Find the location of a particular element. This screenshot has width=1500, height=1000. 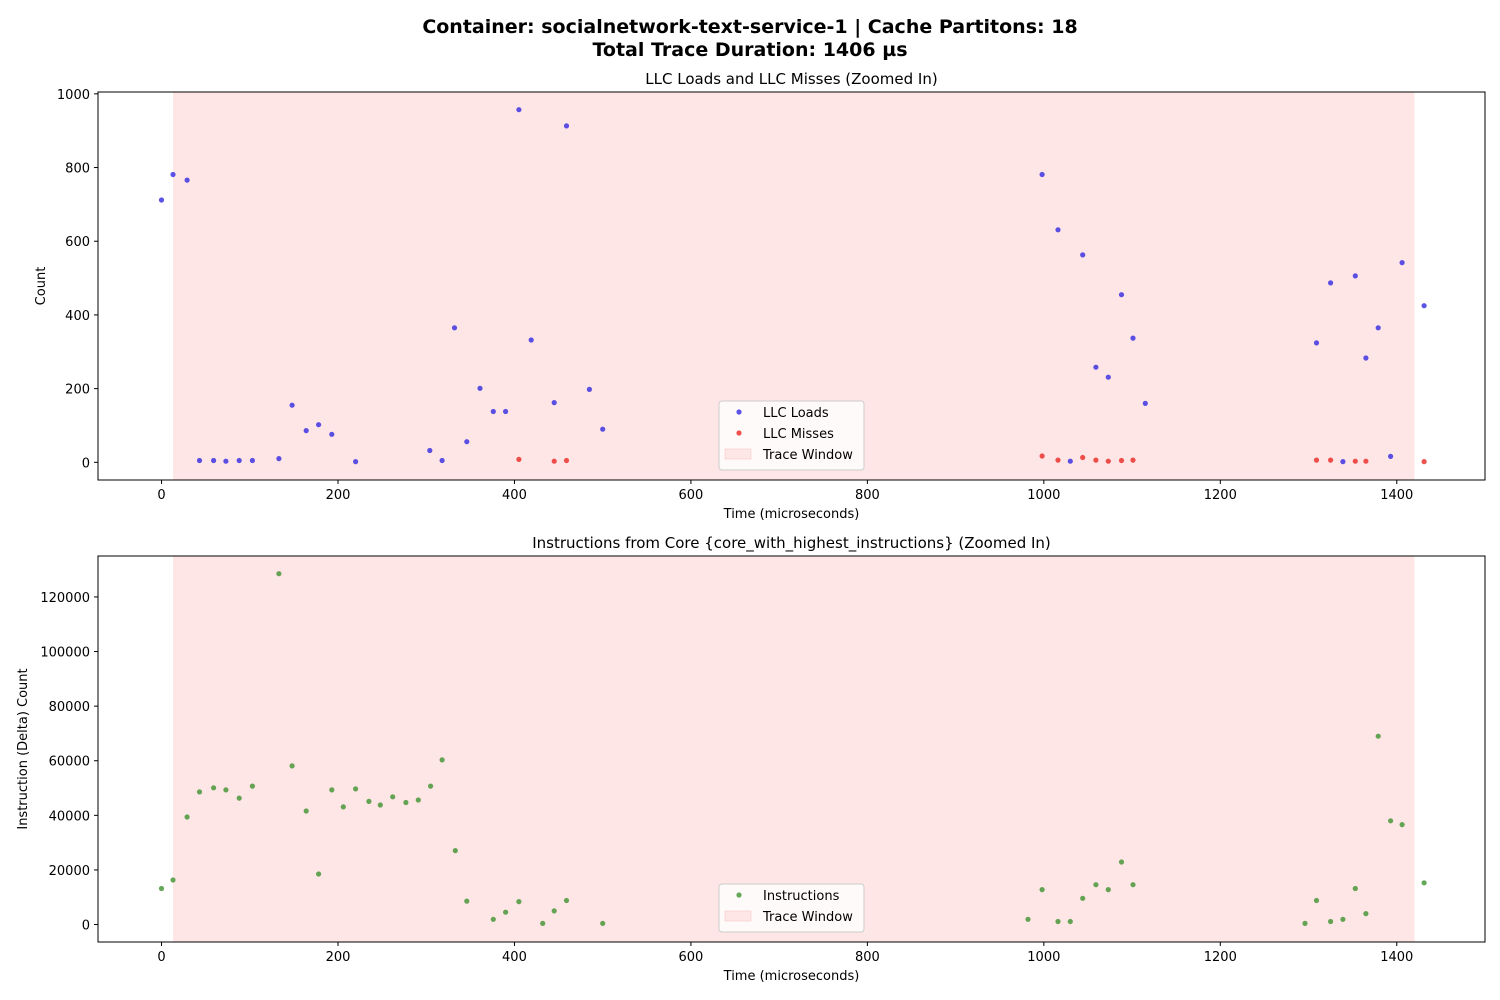

instructions-x-axis-label: Time (microseconds) is located at coordinates (791, 976).